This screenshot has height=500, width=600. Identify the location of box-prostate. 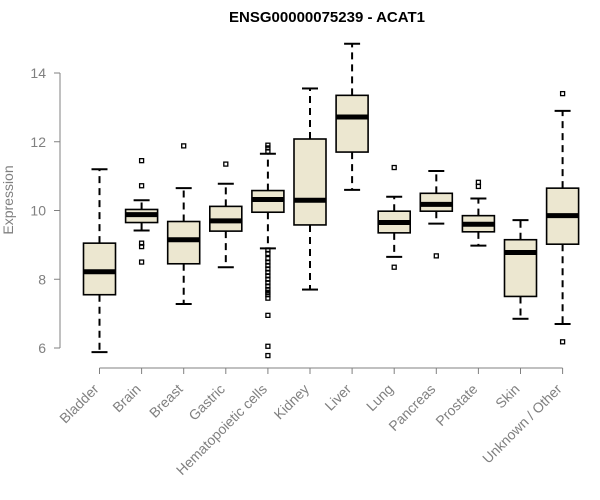
(478, 213).